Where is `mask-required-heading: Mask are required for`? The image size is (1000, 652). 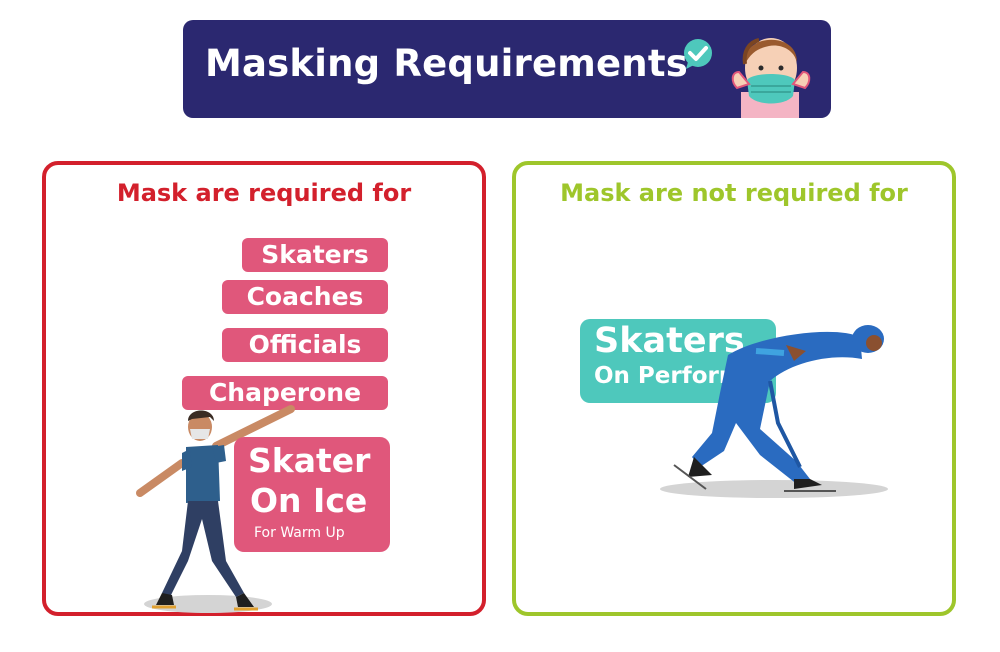 mask-required-heading: Mask are required for is located at coordinates (264, 193).